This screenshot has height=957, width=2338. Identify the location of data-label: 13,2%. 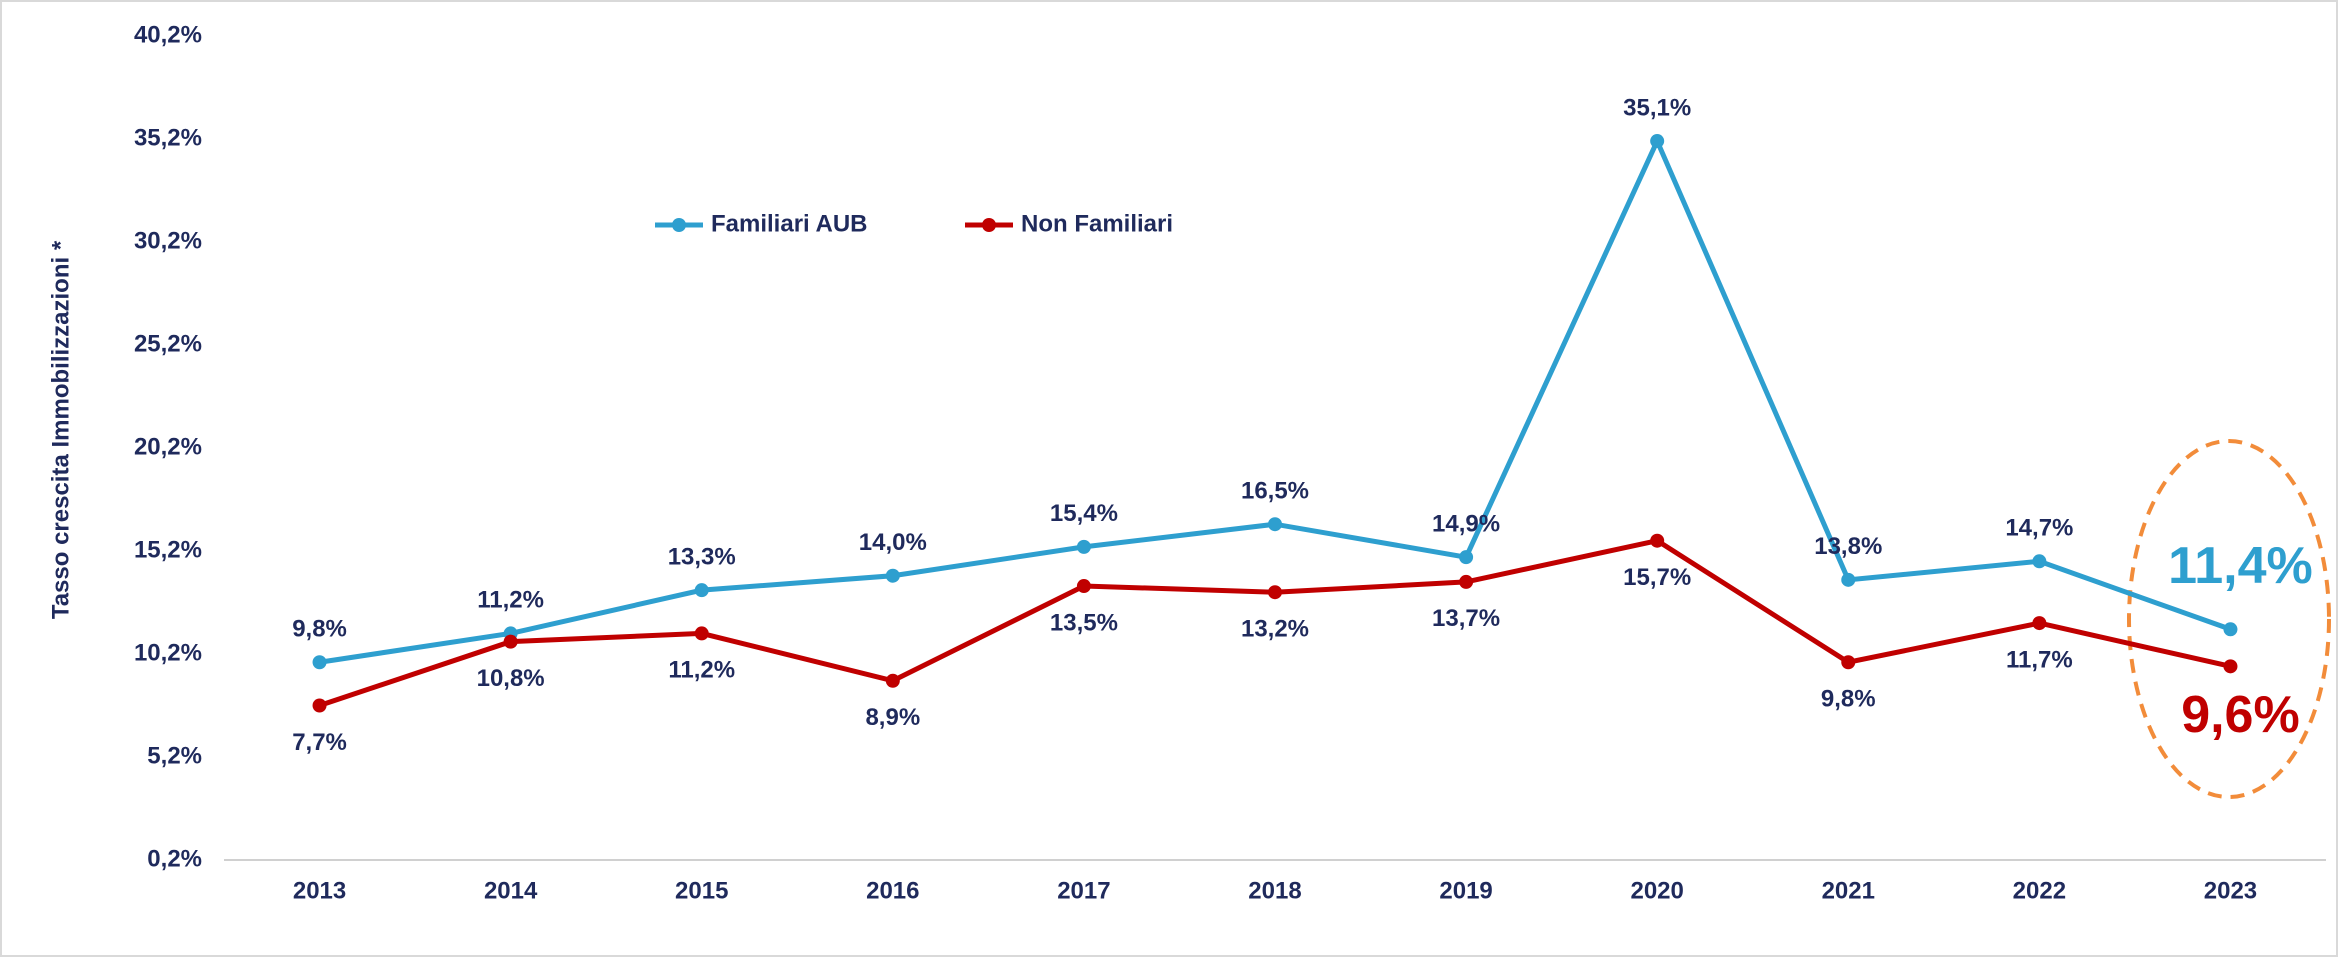
(1275, 629).